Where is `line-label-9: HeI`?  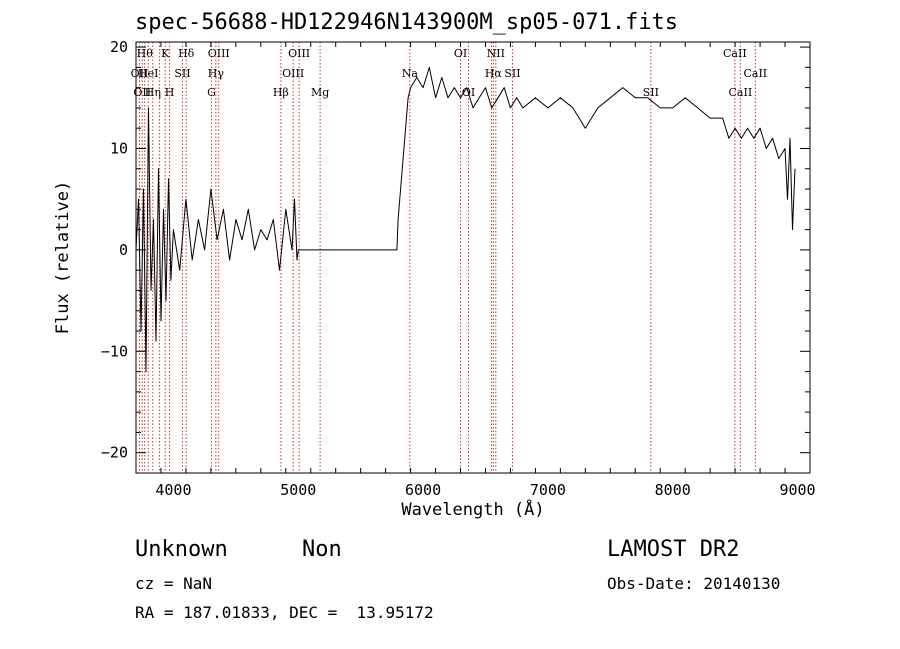
line-label-9: HeI is located at coordinates (148, 73).